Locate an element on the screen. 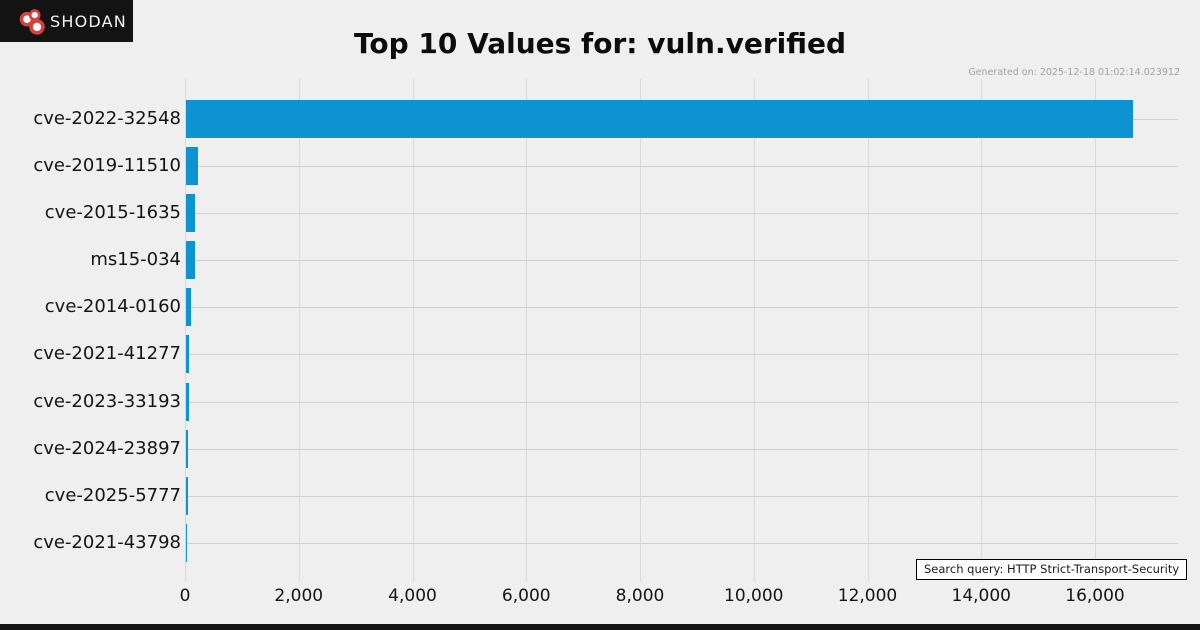  category-label: ms15-034 is located at coordinates (135, 259).